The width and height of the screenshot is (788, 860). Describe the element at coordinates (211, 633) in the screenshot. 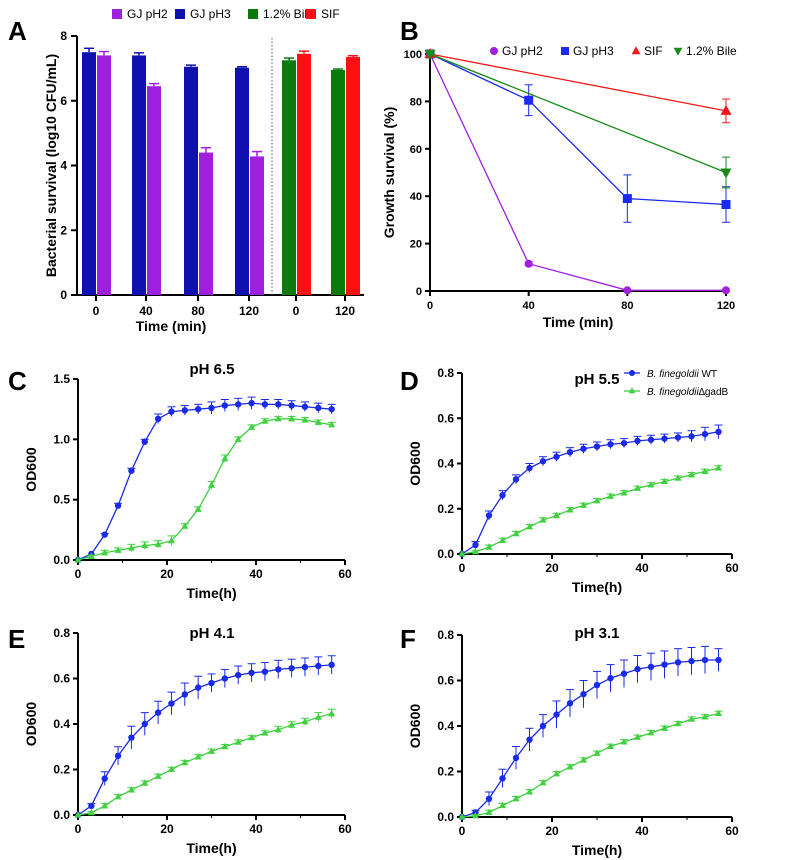

I see `panel-title-e: pH 4.1` at that location.